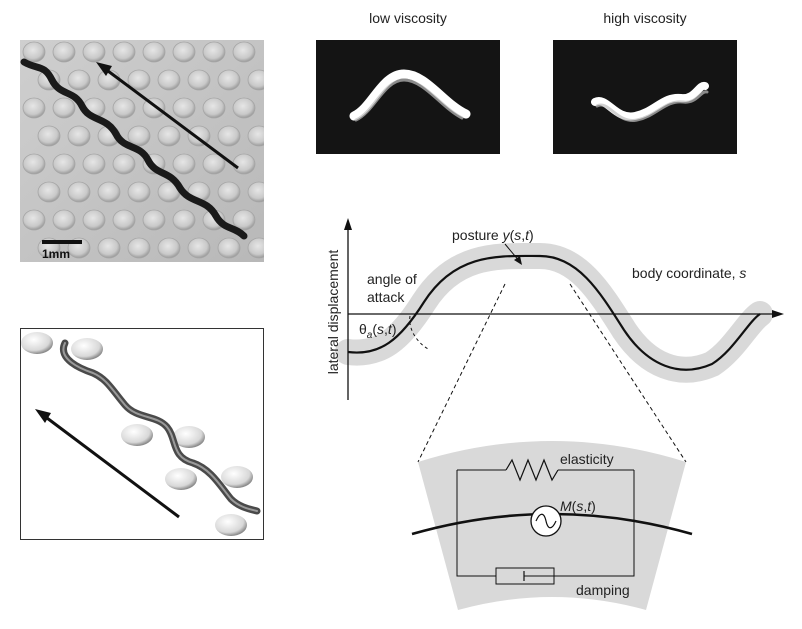 The width and height of the screenshot is (802, 629). I want to click on elasticity-label: elasticity, so click(587, 459).